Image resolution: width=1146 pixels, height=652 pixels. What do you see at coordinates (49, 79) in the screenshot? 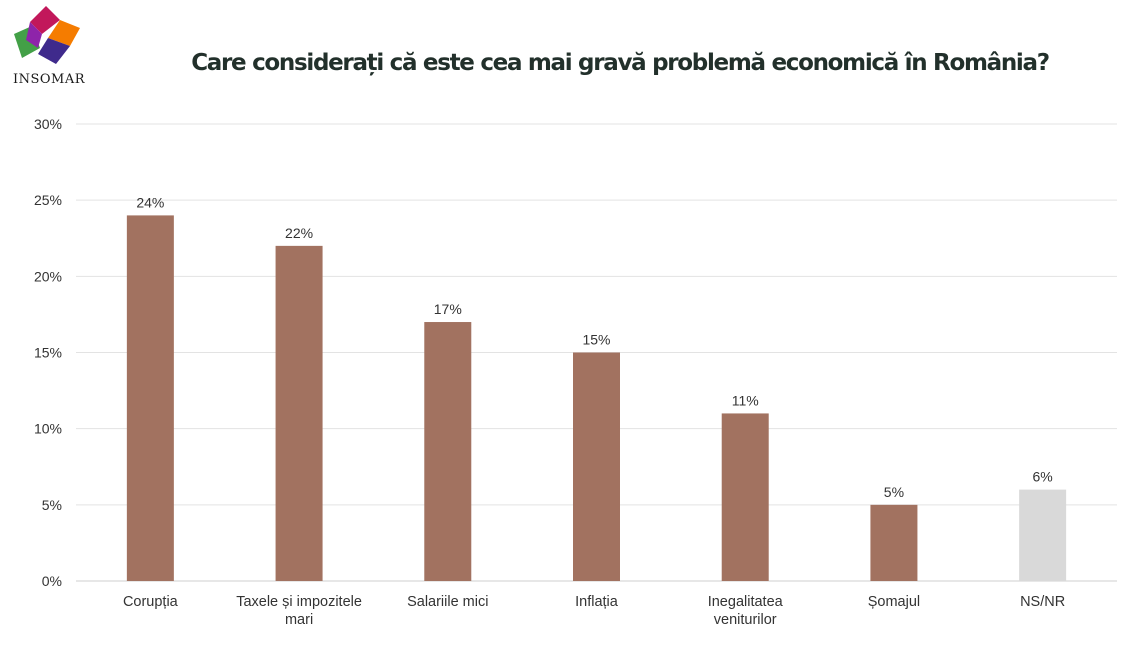
I see `logo-text: INSOMAR` at bounding box center [49, 79].